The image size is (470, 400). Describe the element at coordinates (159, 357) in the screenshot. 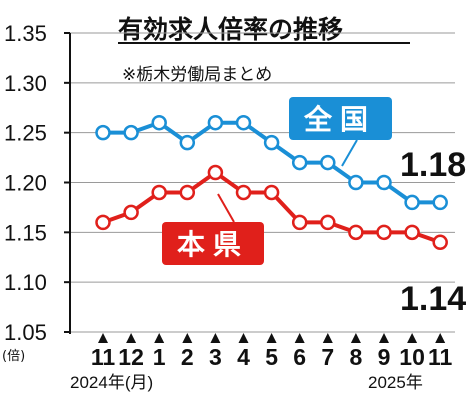

I see `x-tick-label: 1` at that location.